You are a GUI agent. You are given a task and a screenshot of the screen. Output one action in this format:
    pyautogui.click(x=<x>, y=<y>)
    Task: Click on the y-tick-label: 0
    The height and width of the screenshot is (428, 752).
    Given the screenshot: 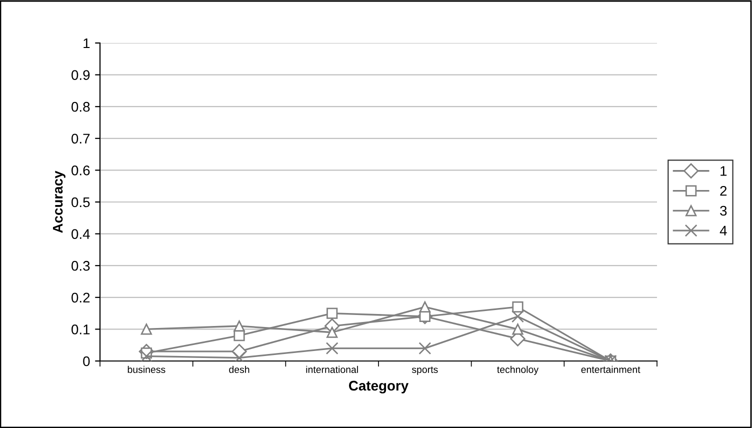 What is the action you would take?
    pyautogui.click(x=86, y=361)
    